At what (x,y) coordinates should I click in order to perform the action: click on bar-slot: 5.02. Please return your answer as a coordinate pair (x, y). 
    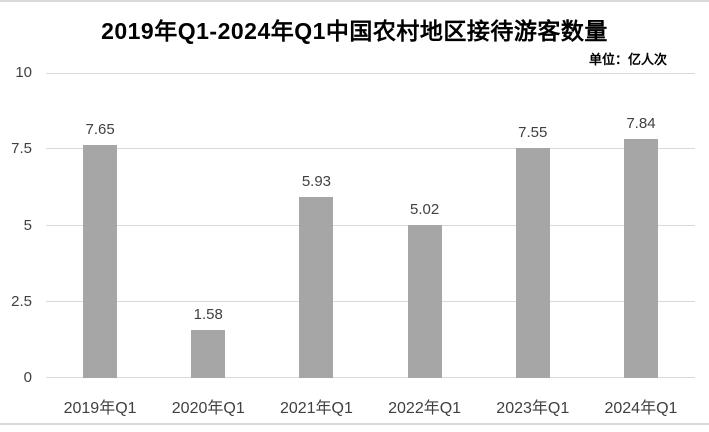
    Looking at the image, I should click on (425, 225).